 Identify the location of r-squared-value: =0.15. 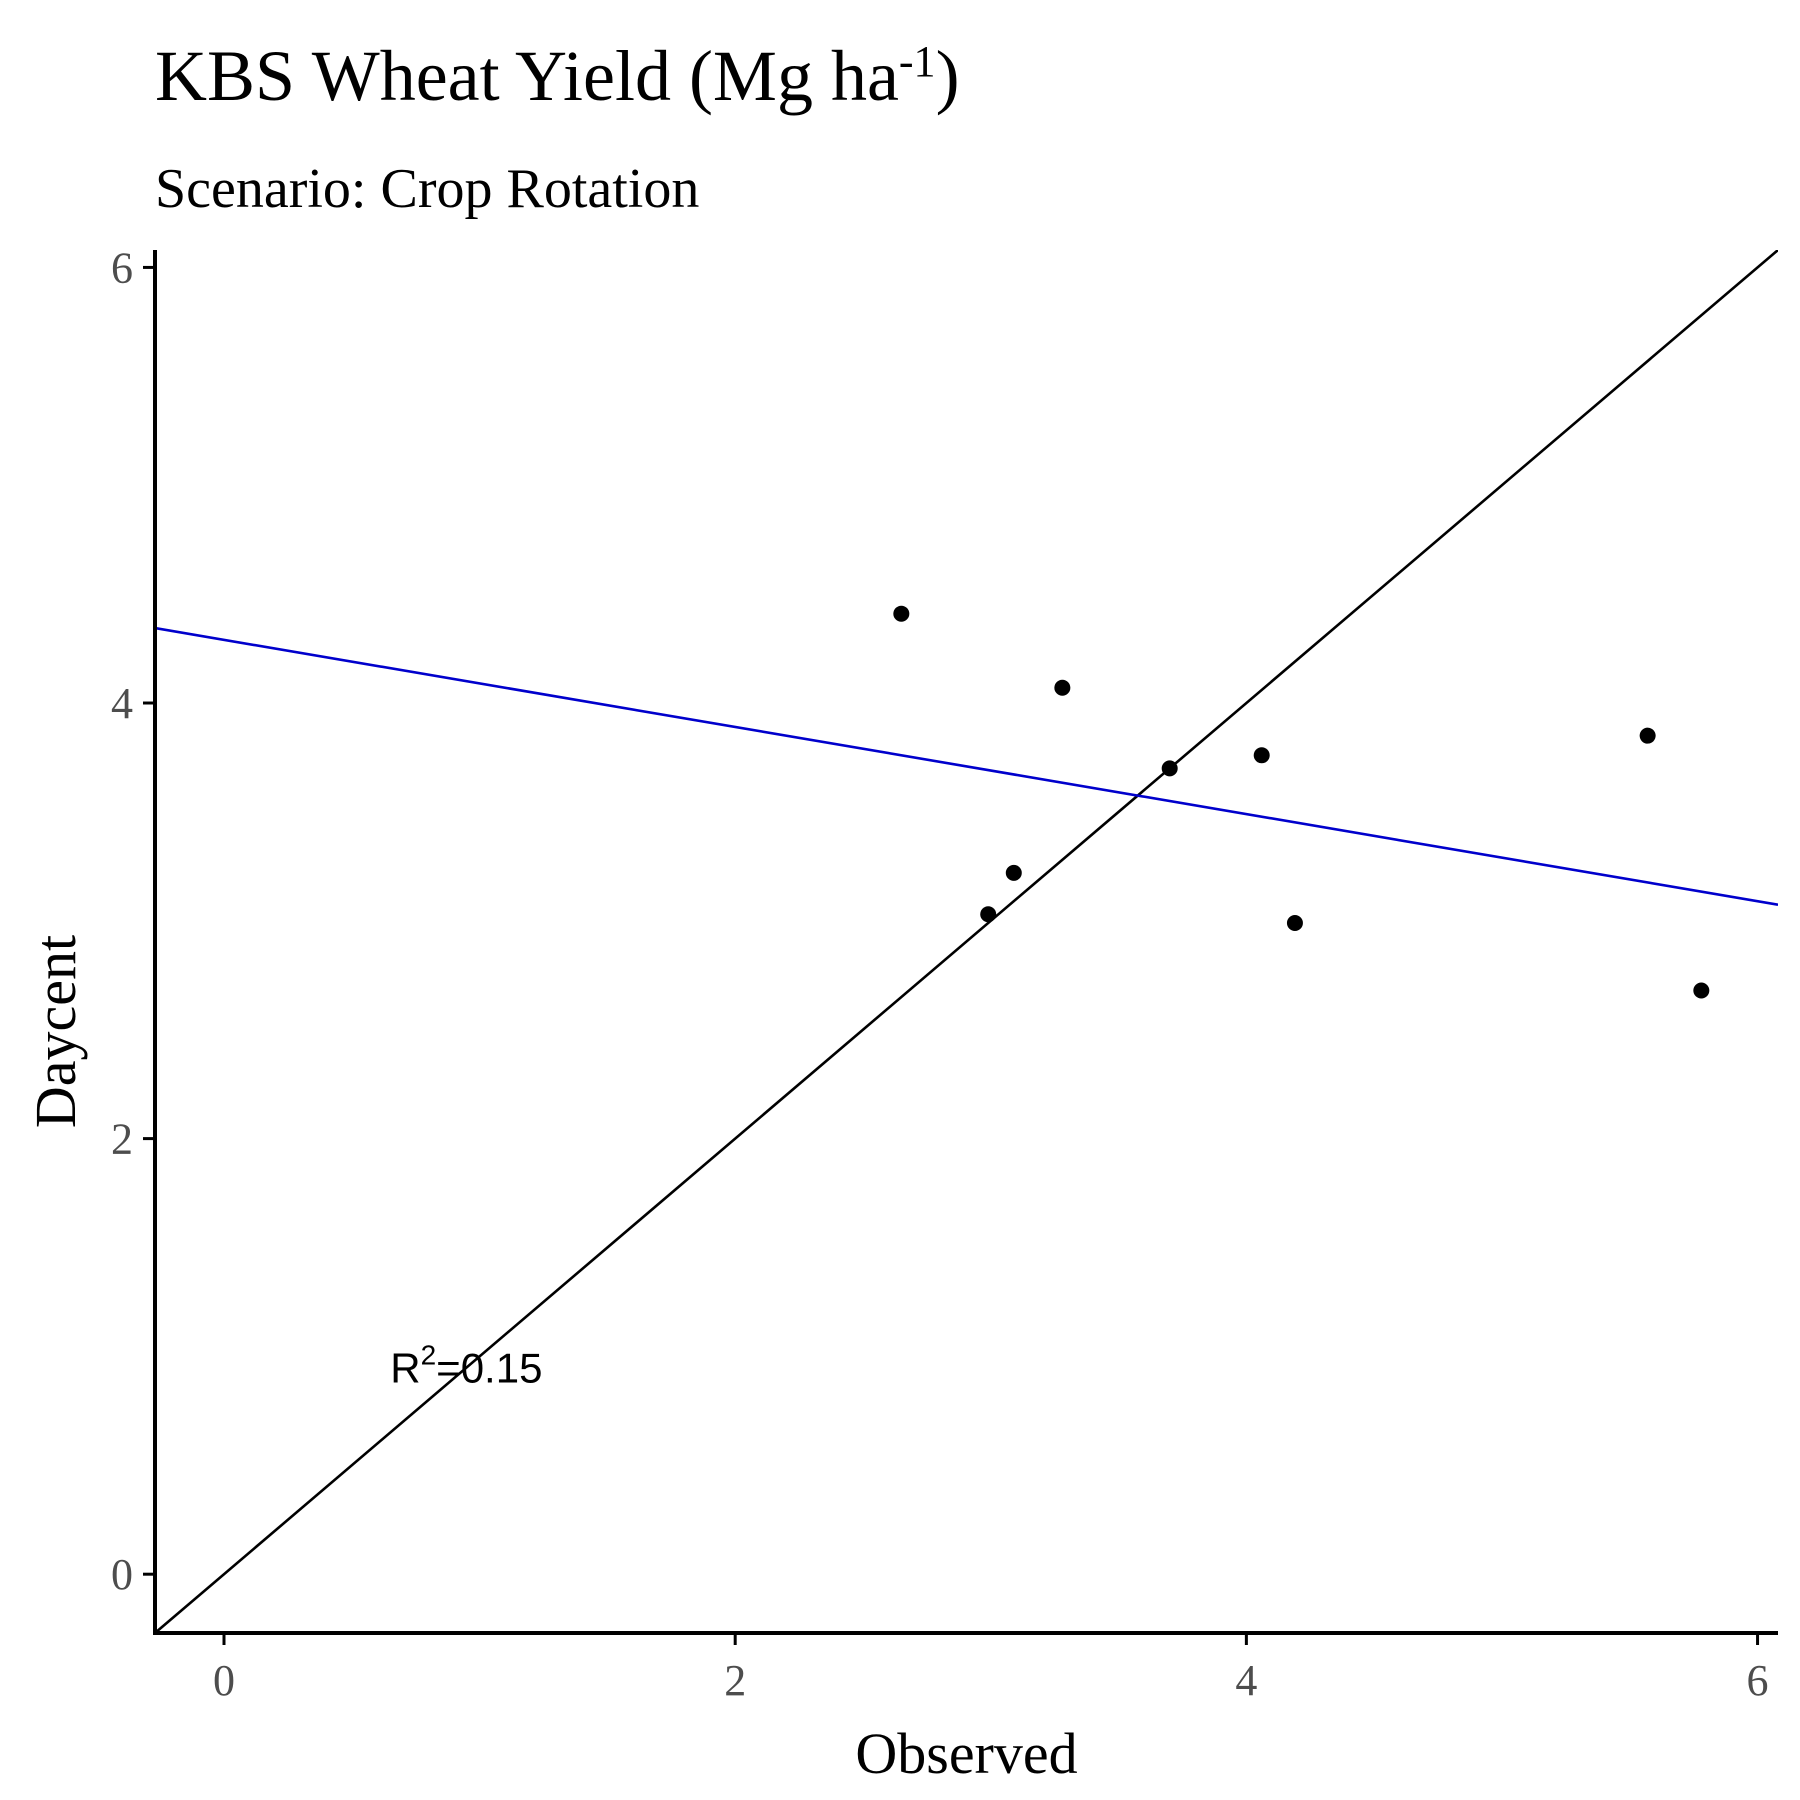
(489, 1367).